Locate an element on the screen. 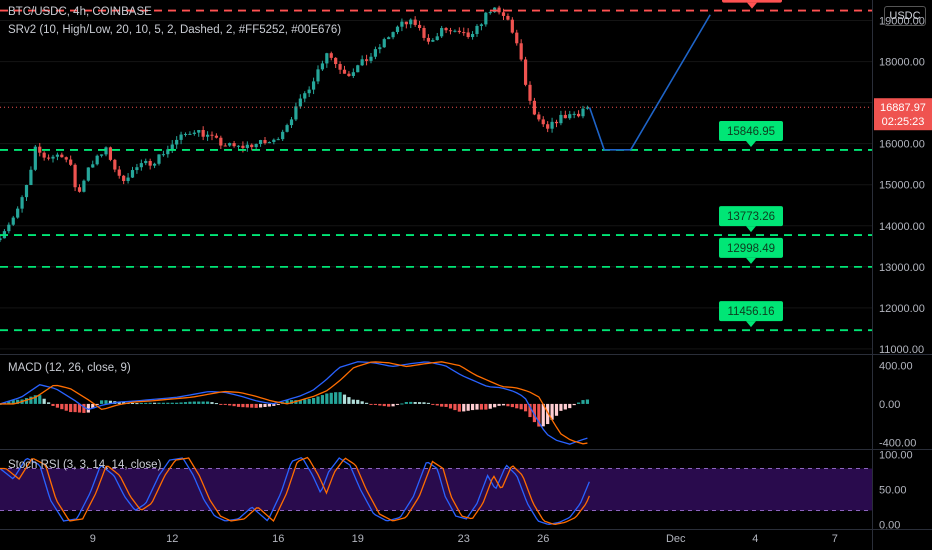 Image resolution: width=932 pixels, height=550 pixels. currency-unit-button: USDC is located at coordinates (905, 16).